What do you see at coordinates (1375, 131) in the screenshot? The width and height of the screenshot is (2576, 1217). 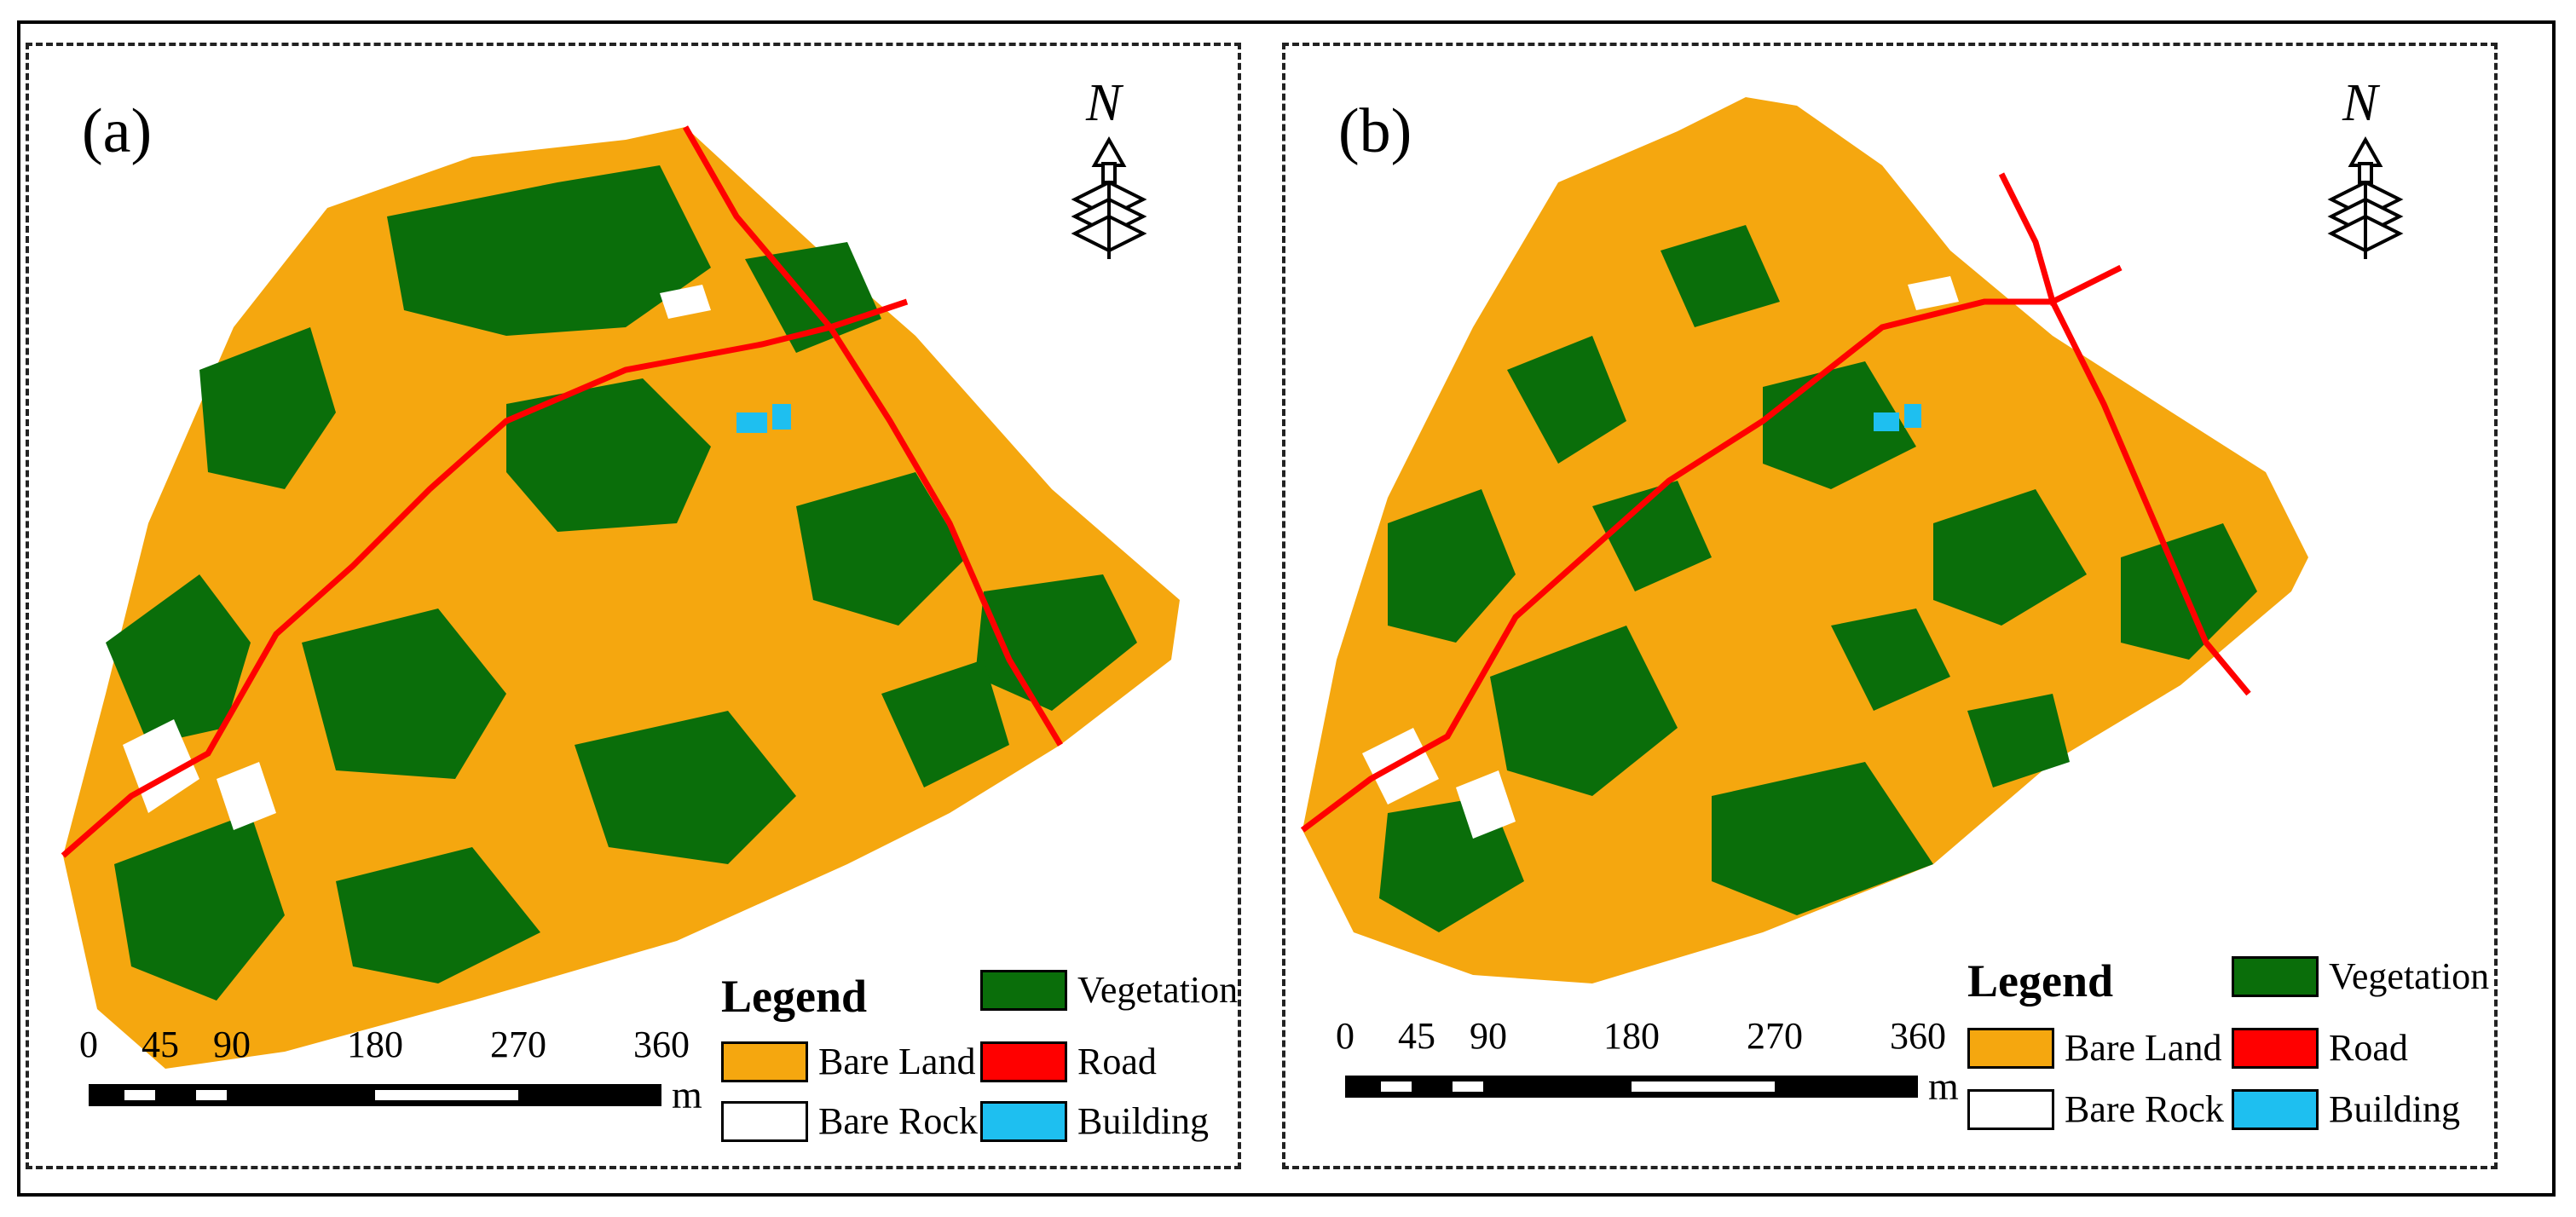 I see `panel-label: (b)` at bounding box center [1375, 131].